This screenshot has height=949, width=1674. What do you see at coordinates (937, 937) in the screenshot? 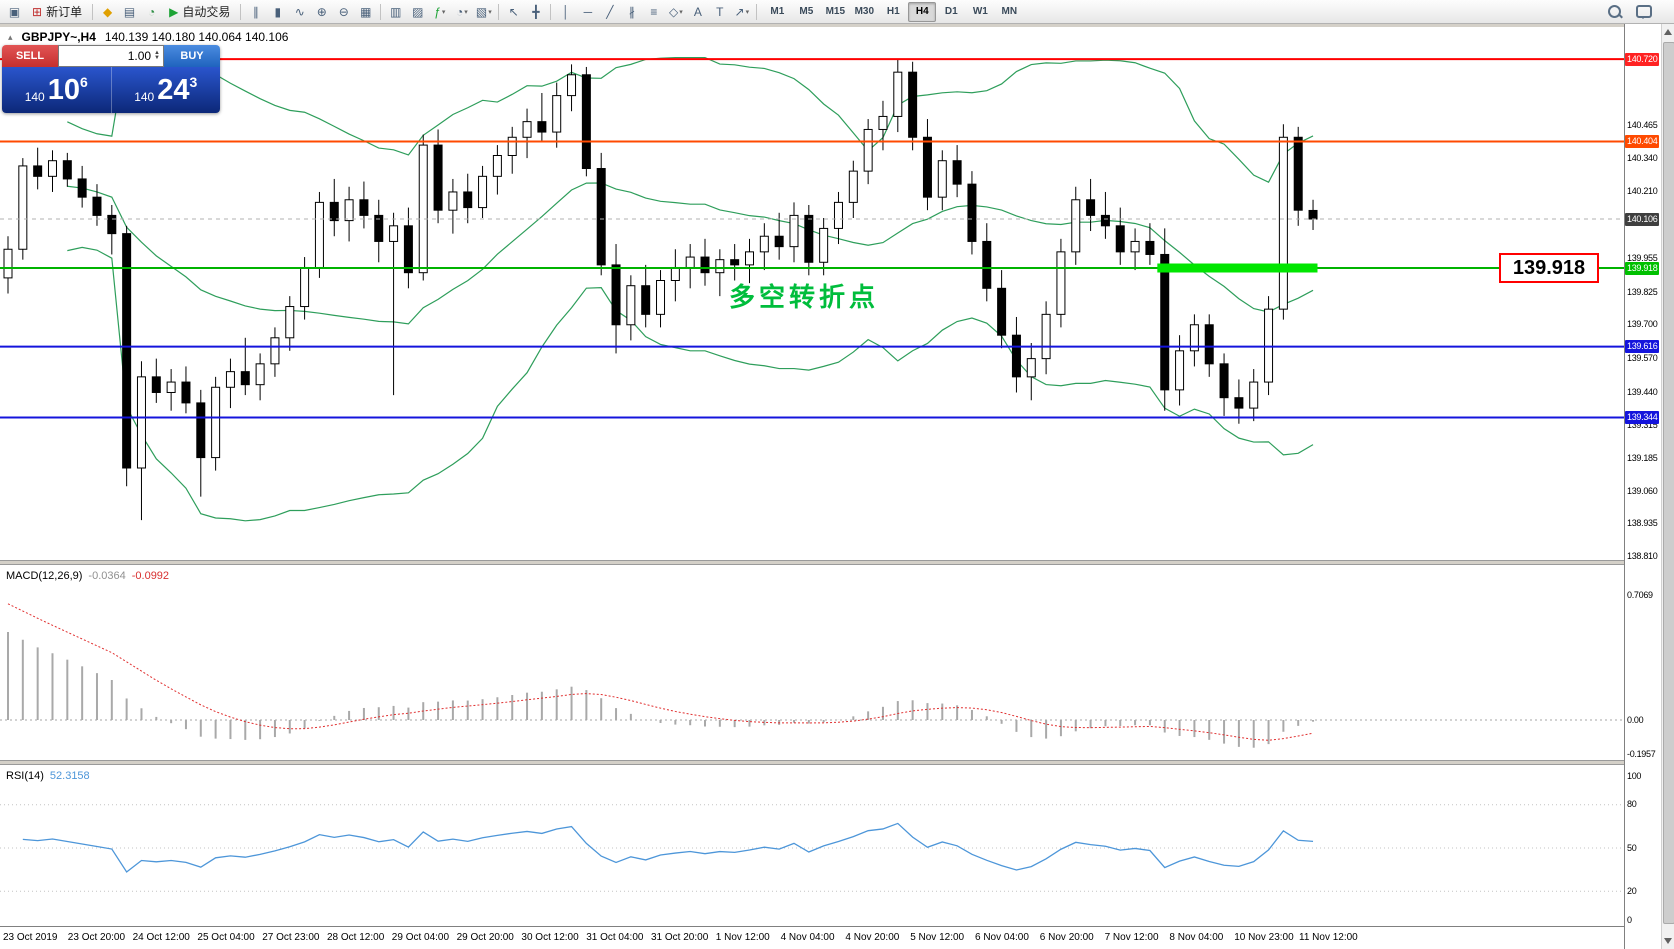
I see `time-axis-label: 5 Nov 12:00` at bounding box center [937, 937].